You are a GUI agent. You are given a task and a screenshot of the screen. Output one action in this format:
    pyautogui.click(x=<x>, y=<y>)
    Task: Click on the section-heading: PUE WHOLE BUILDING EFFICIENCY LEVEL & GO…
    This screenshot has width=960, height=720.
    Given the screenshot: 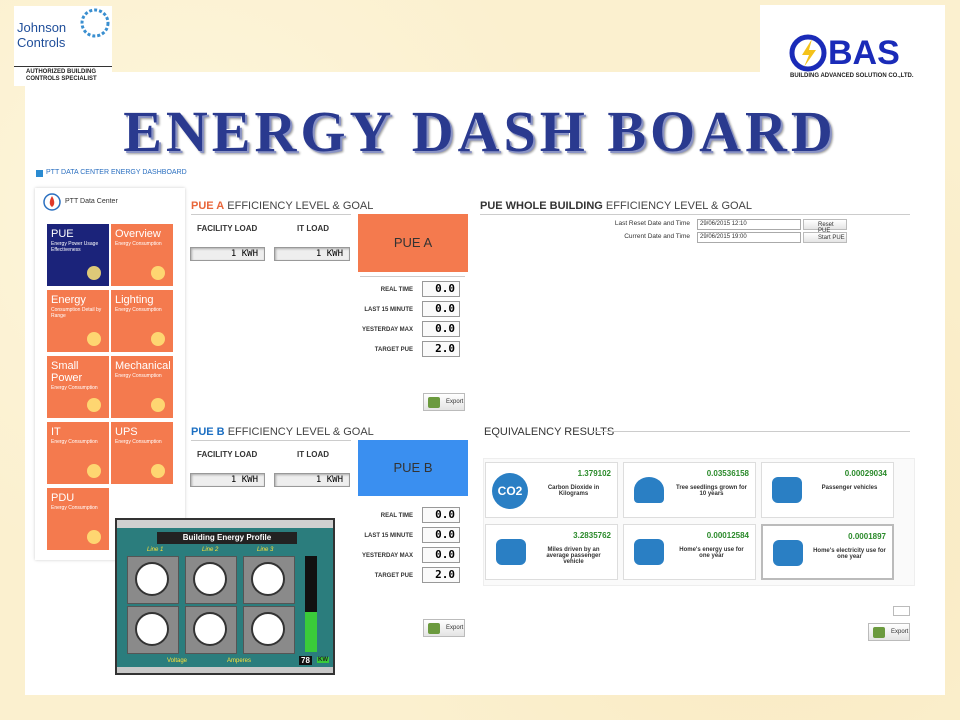 What is the action you would take?
    pyautogui.click(x=616, y=206)
    